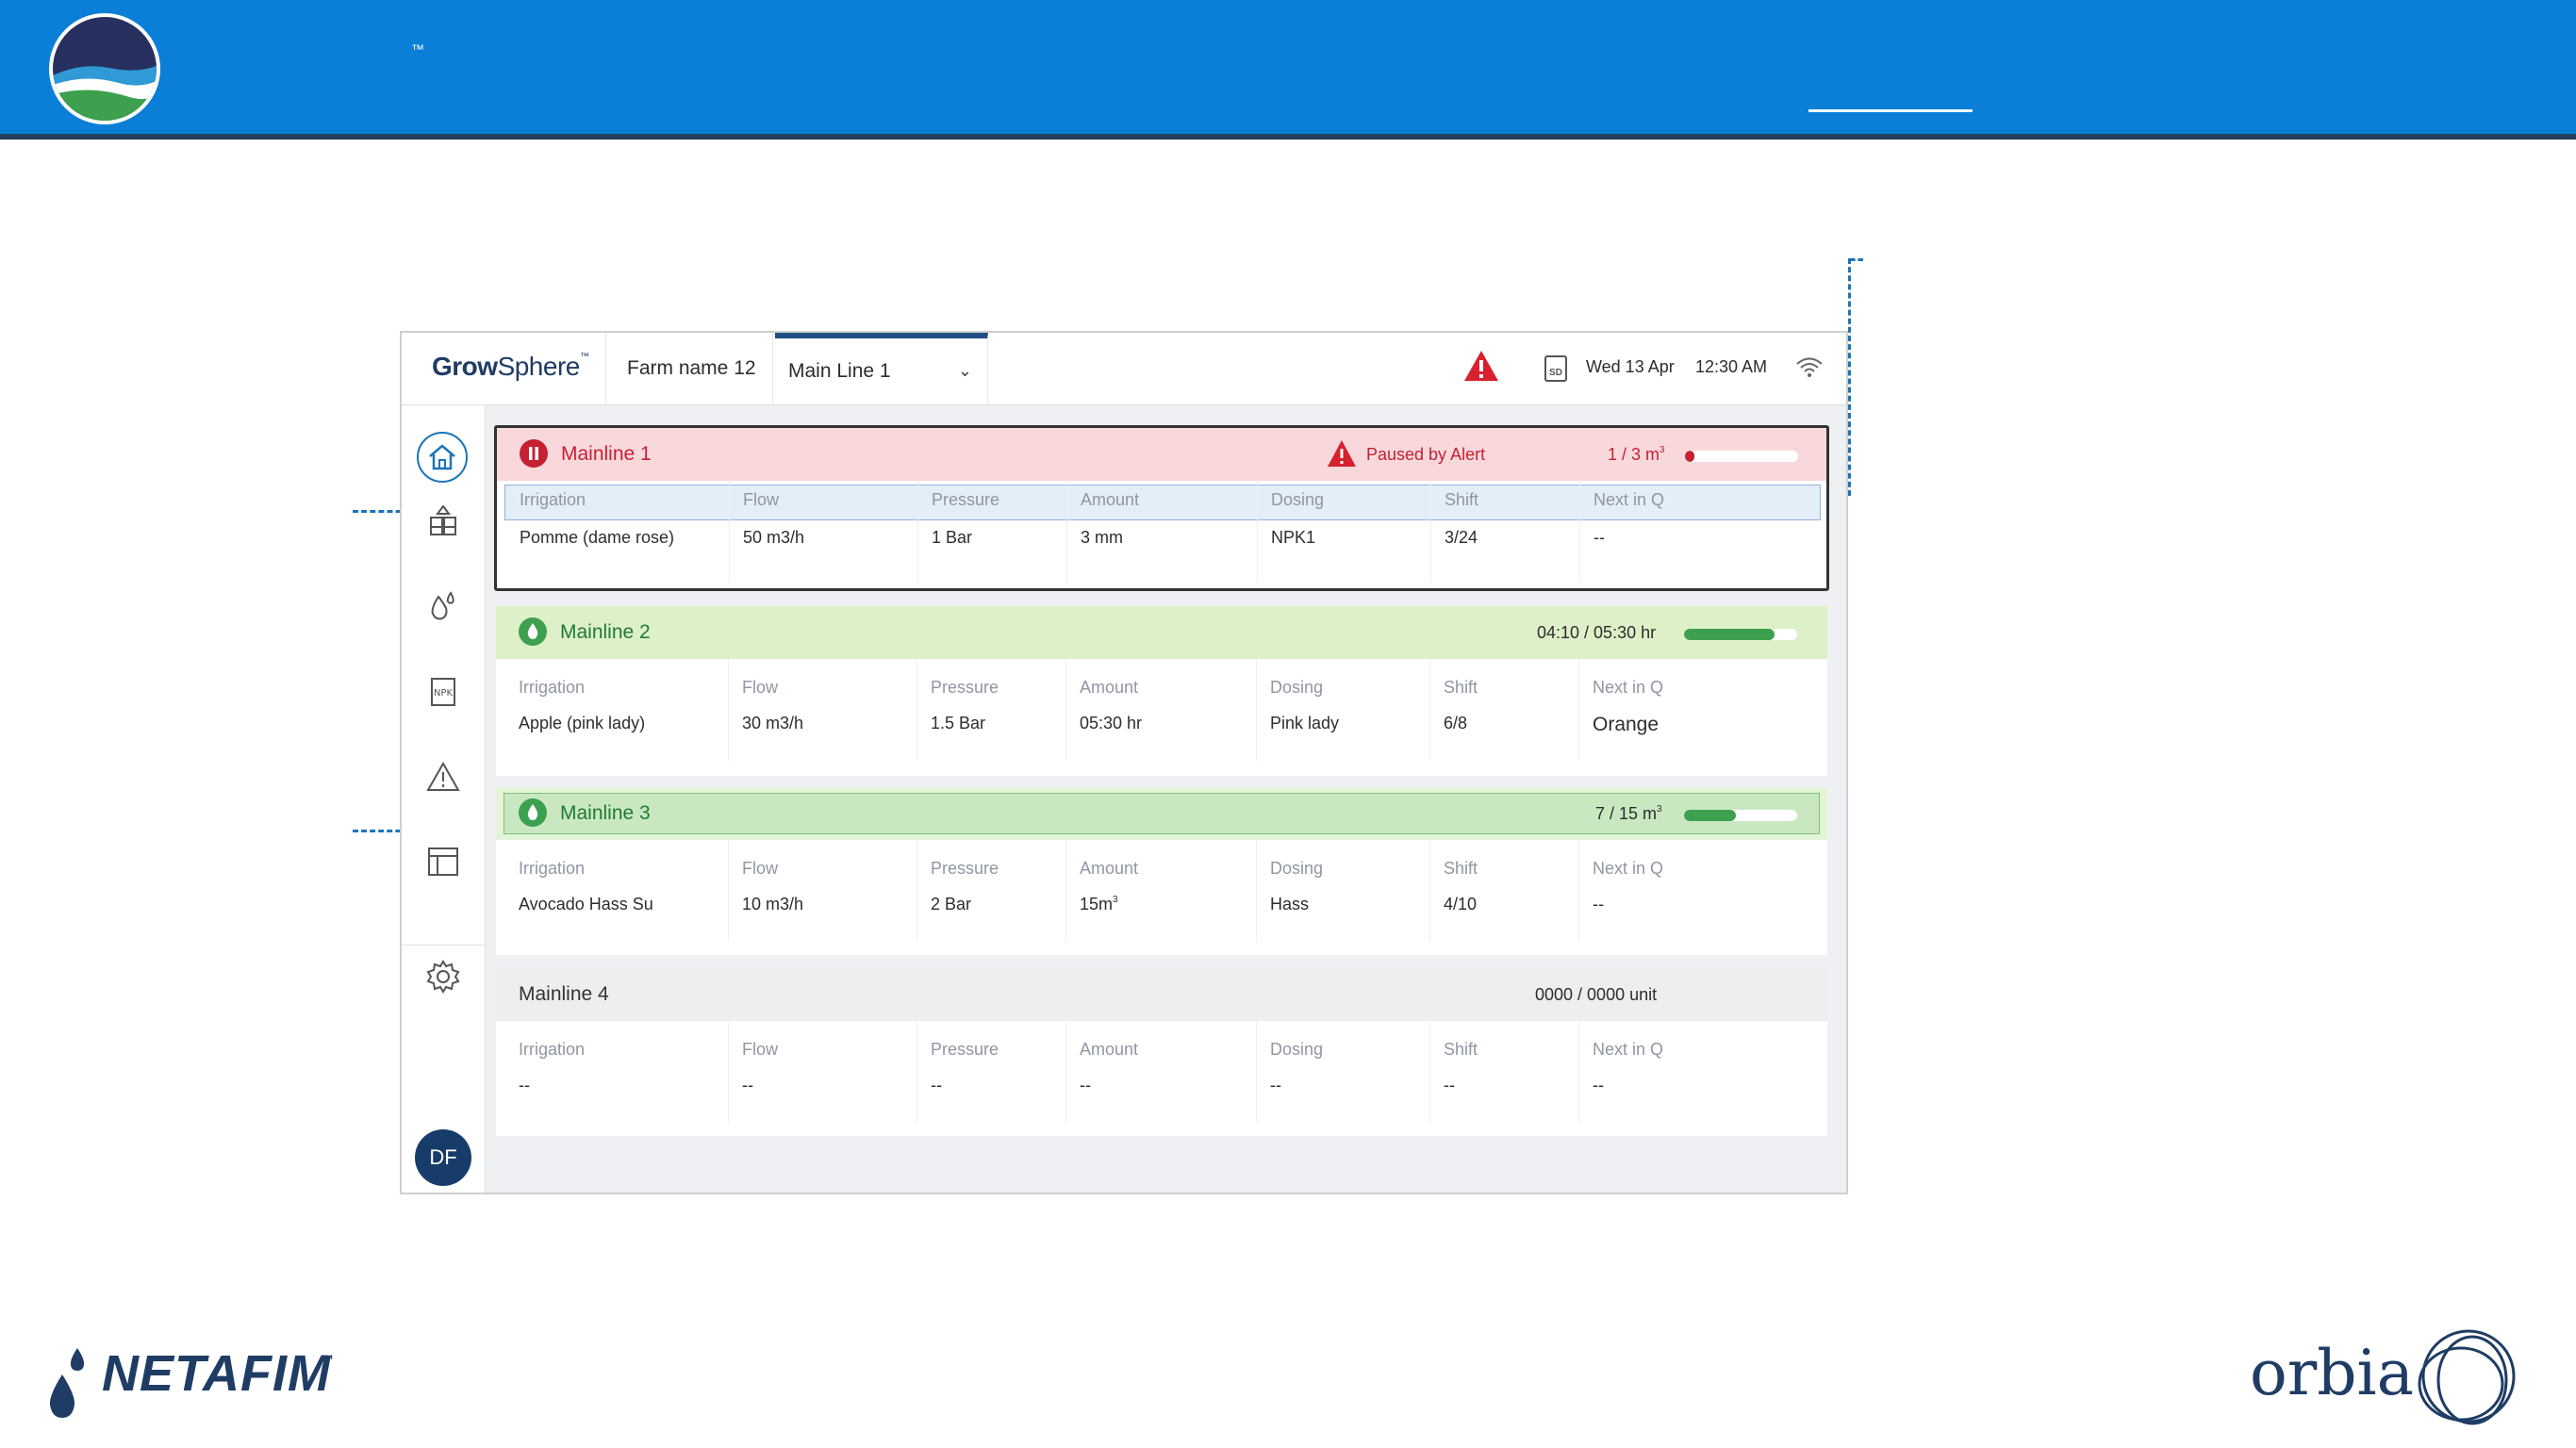  What do you see at coordinates (991, 1072) in the screenshot?
I see `col-pressure: Pressure --` at bounding box center [991, 1072].